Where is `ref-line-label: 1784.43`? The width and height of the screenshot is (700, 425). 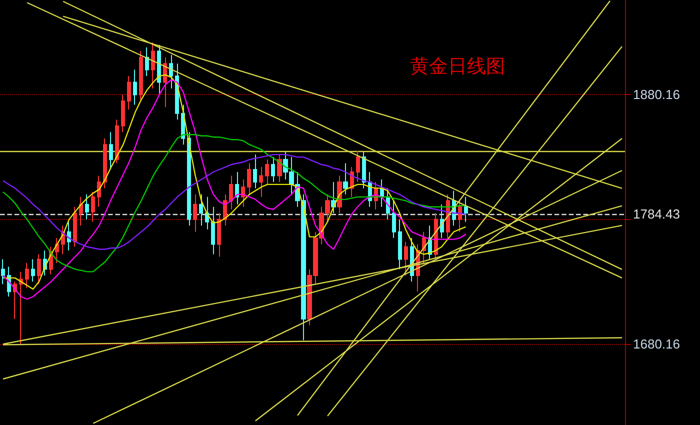
ref-line-label: 1784.43 is located at coordinates (656, 214).